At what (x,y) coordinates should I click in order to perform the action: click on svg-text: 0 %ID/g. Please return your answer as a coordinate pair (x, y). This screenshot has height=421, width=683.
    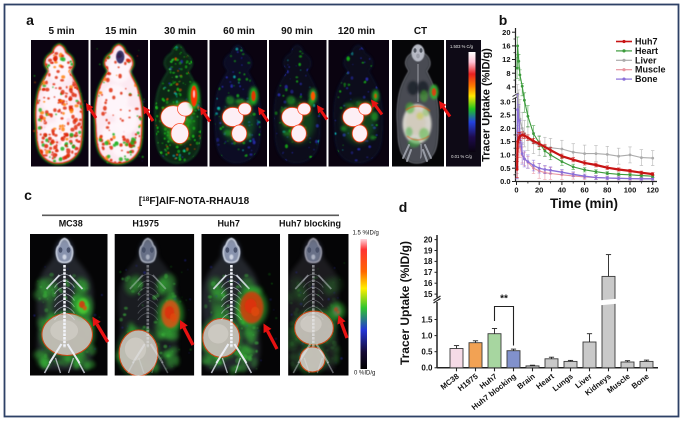
    Looking at the image, I should click on (364, 374).